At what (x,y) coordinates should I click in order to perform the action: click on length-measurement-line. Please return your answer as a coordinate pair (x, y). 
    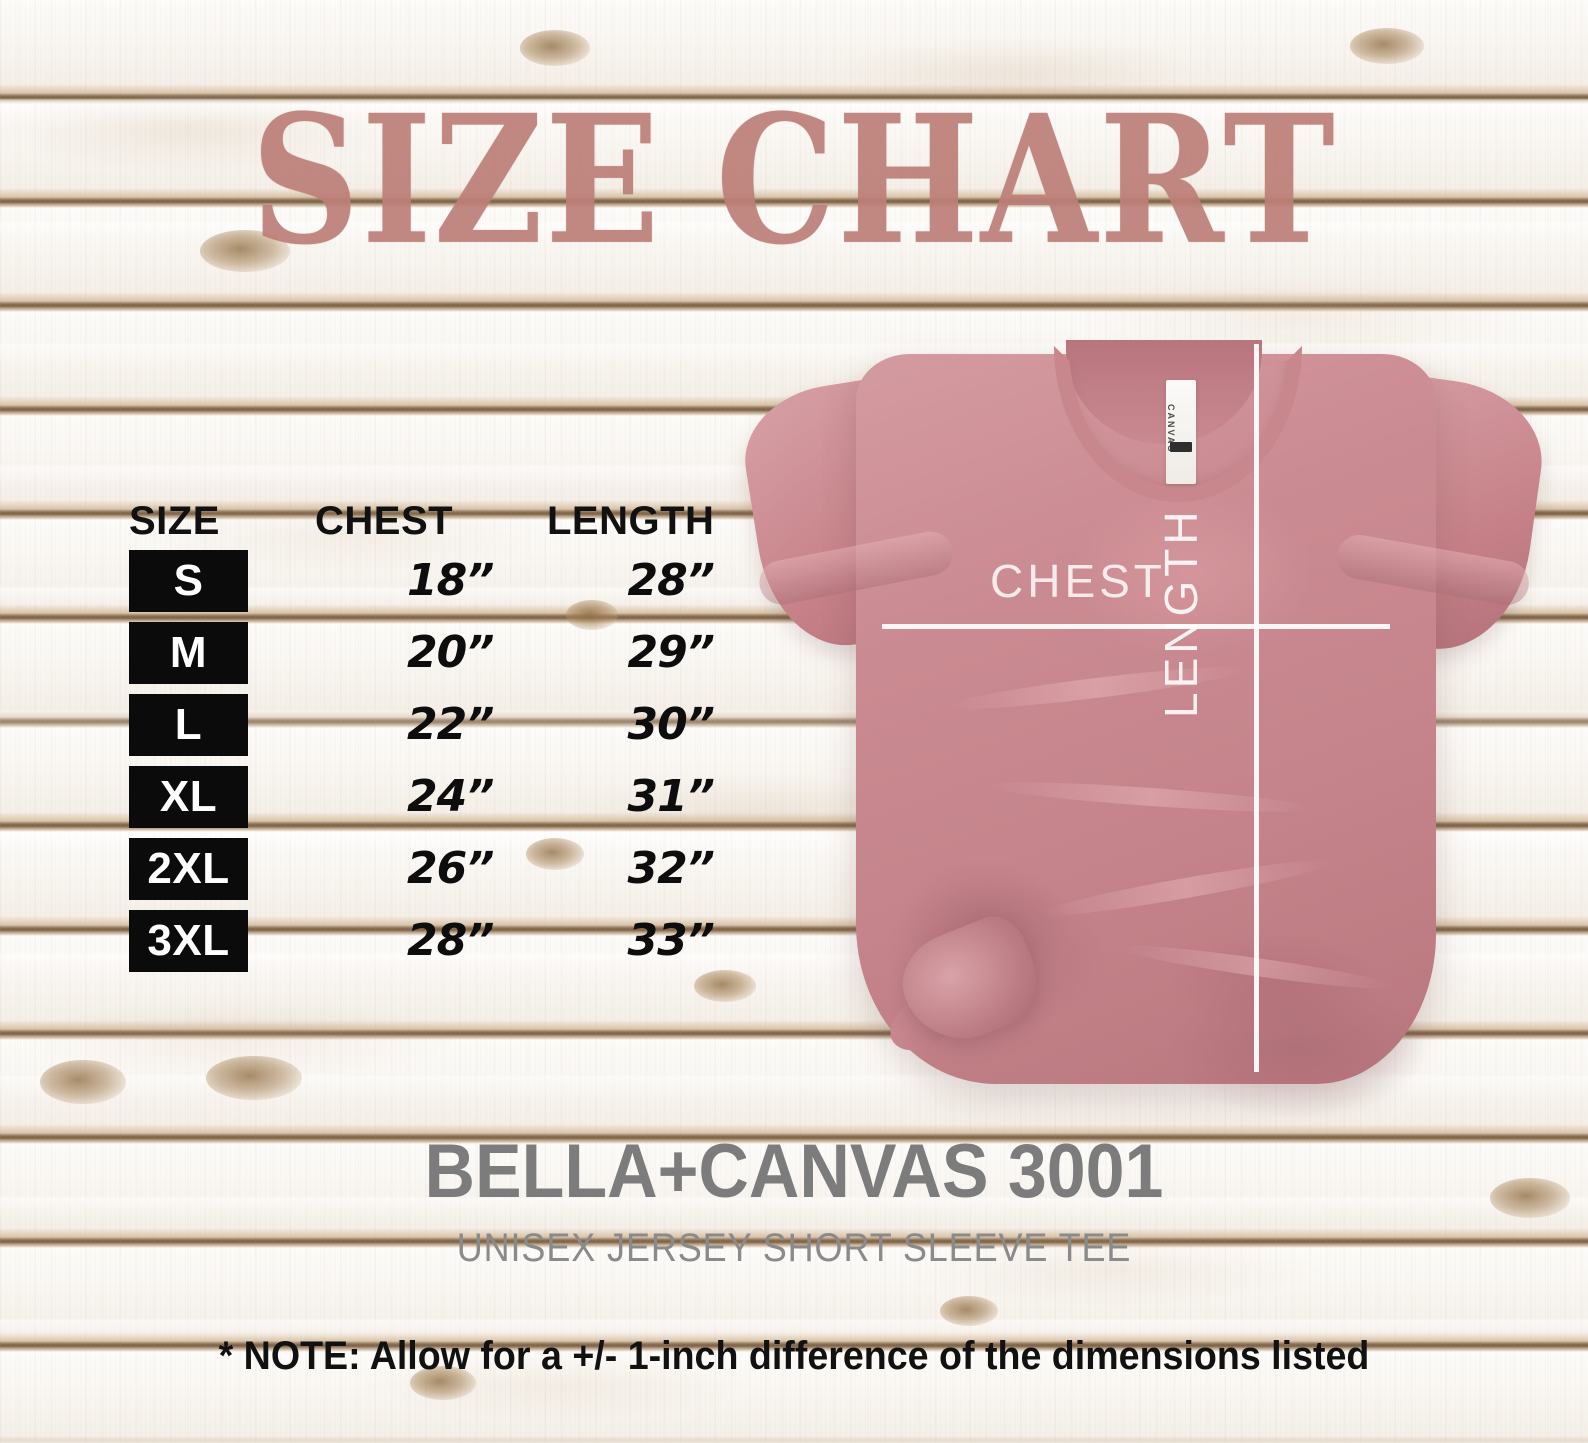
    Looking at the image, I should click on (1256, 708).